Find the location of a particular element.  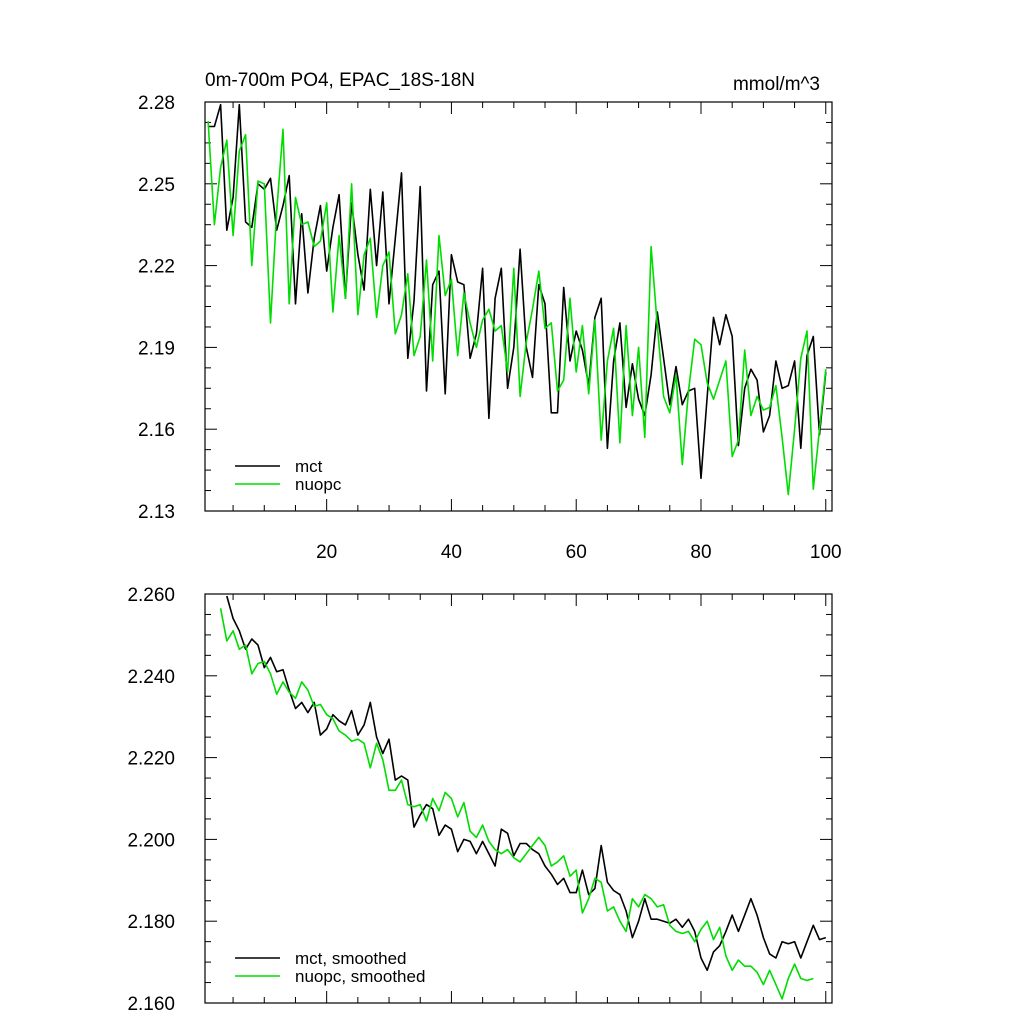

y-tick-label: 2.220 is located at coordinates (151, 759).